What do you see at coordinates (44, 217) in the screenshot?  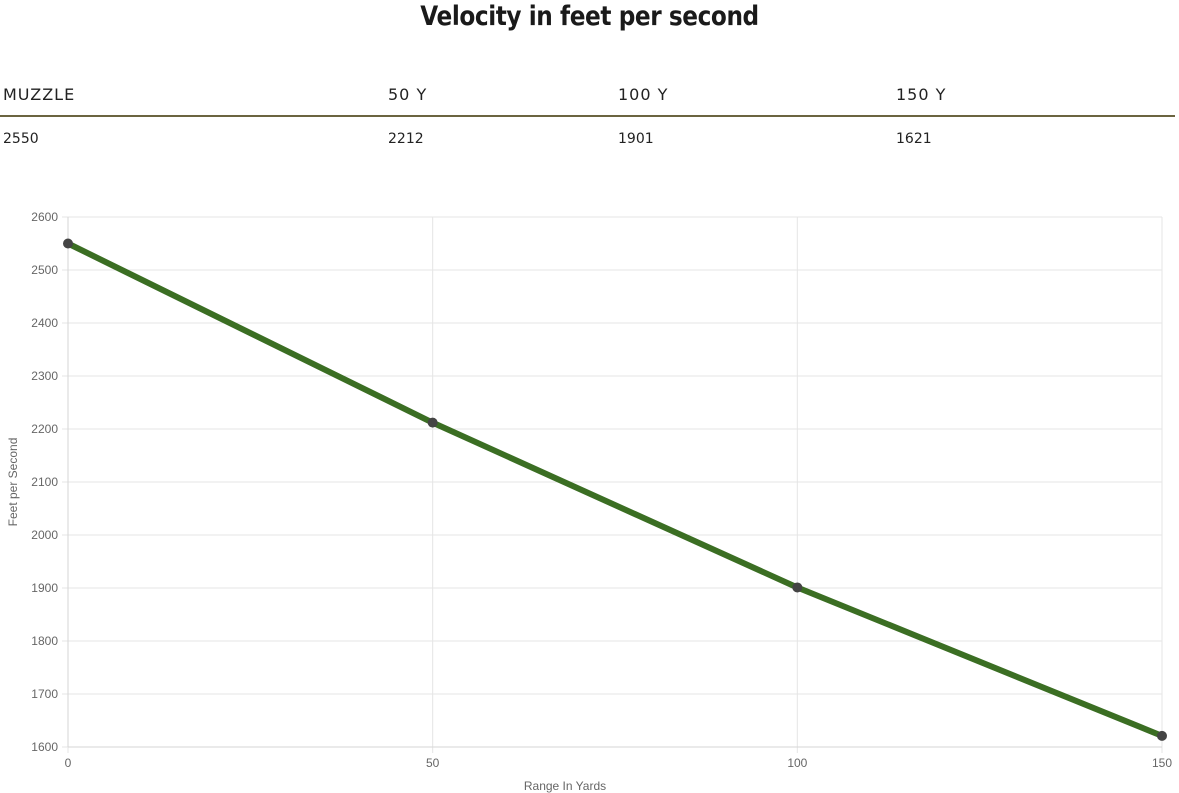 I see `y-tick-label: 2600` at bounding box center [44, 217].